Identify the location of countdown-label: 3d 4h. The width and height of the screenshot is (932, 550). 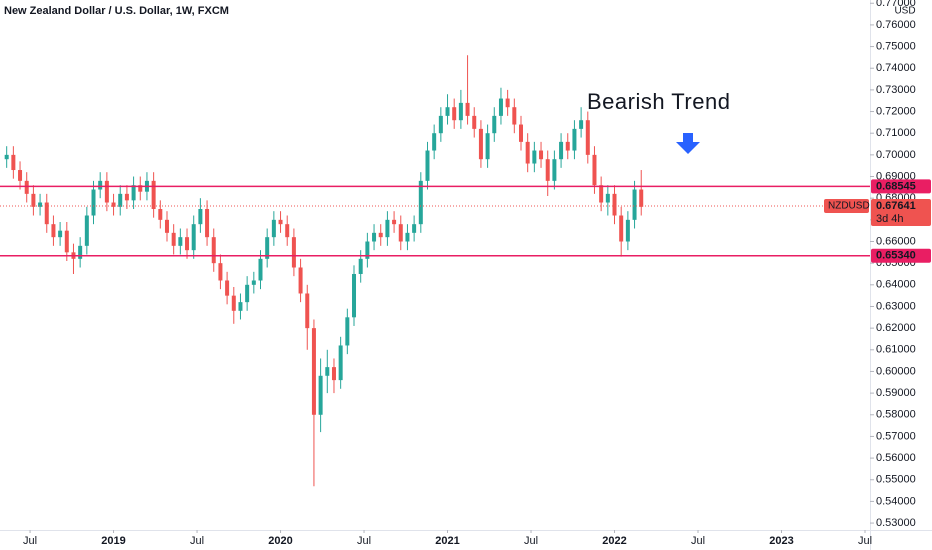
(890, 219).